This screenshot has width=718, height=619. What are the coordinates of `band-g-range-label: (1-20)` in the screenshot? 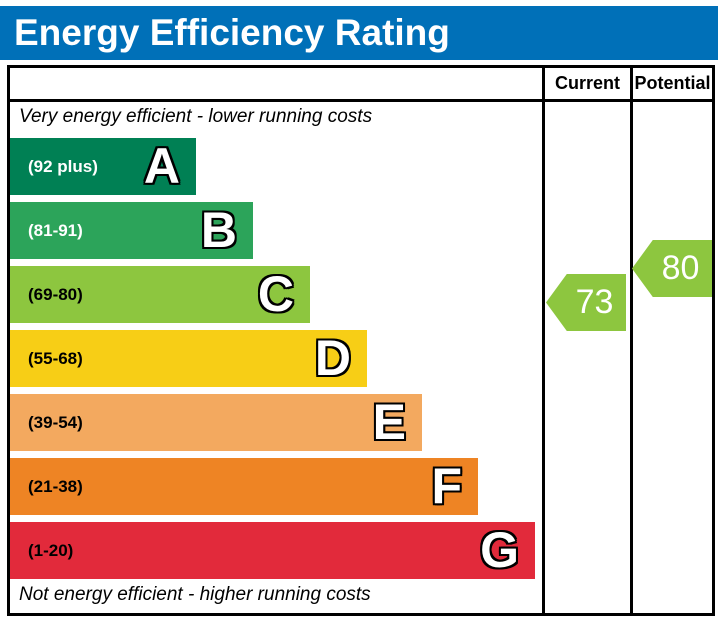 It's located at (51, 550).